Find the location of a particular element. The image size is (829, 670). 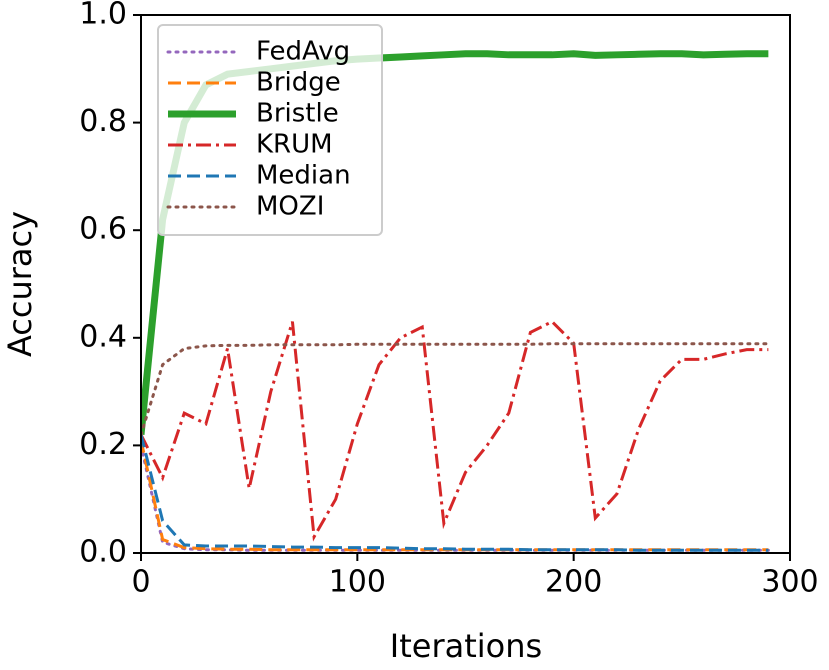

x-axis-label: Iterations is located at coordinates (466, 646).